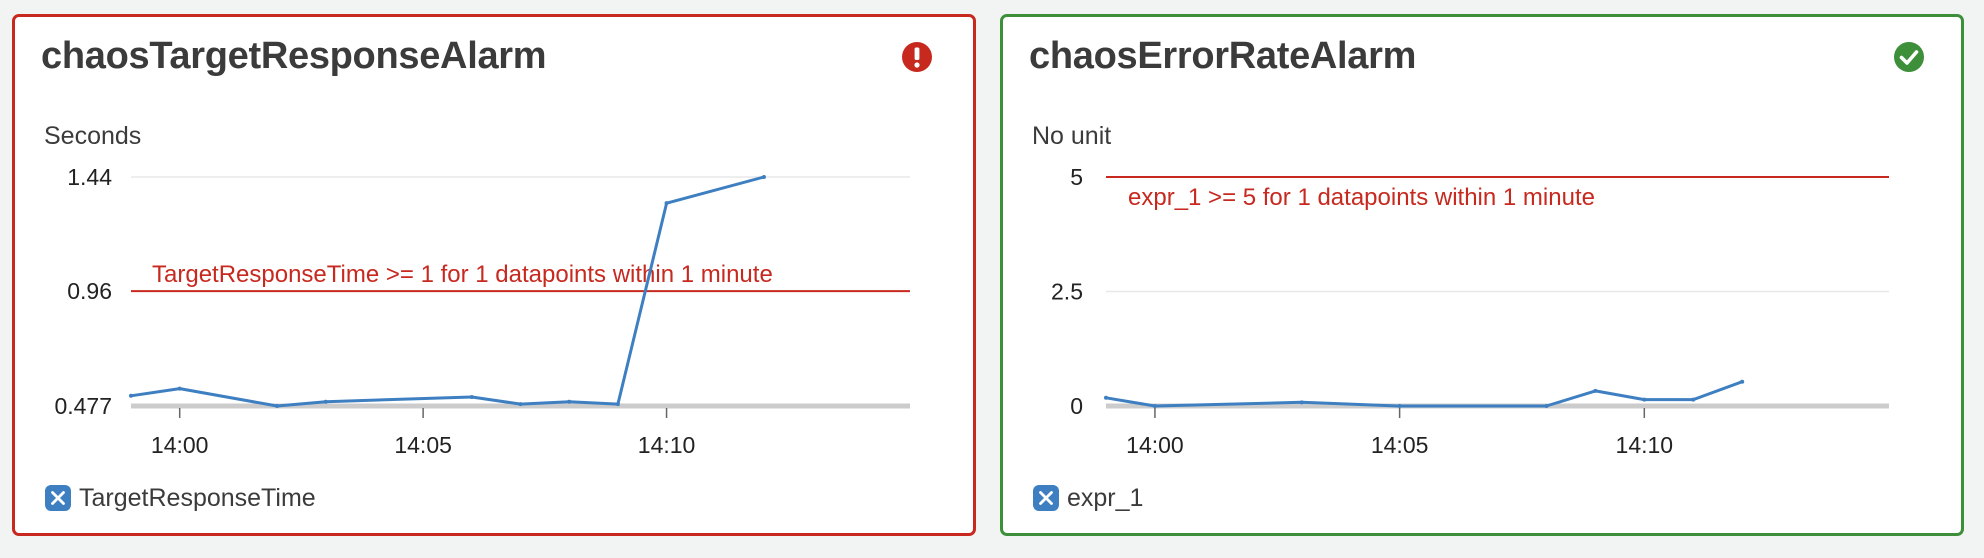 This screenshot has height=558, width=1984. What do you see at coordinates (93, 136) in the screenshot?
I see `y-axis-unit-label: Seconds` at bounding box center [93, 136].